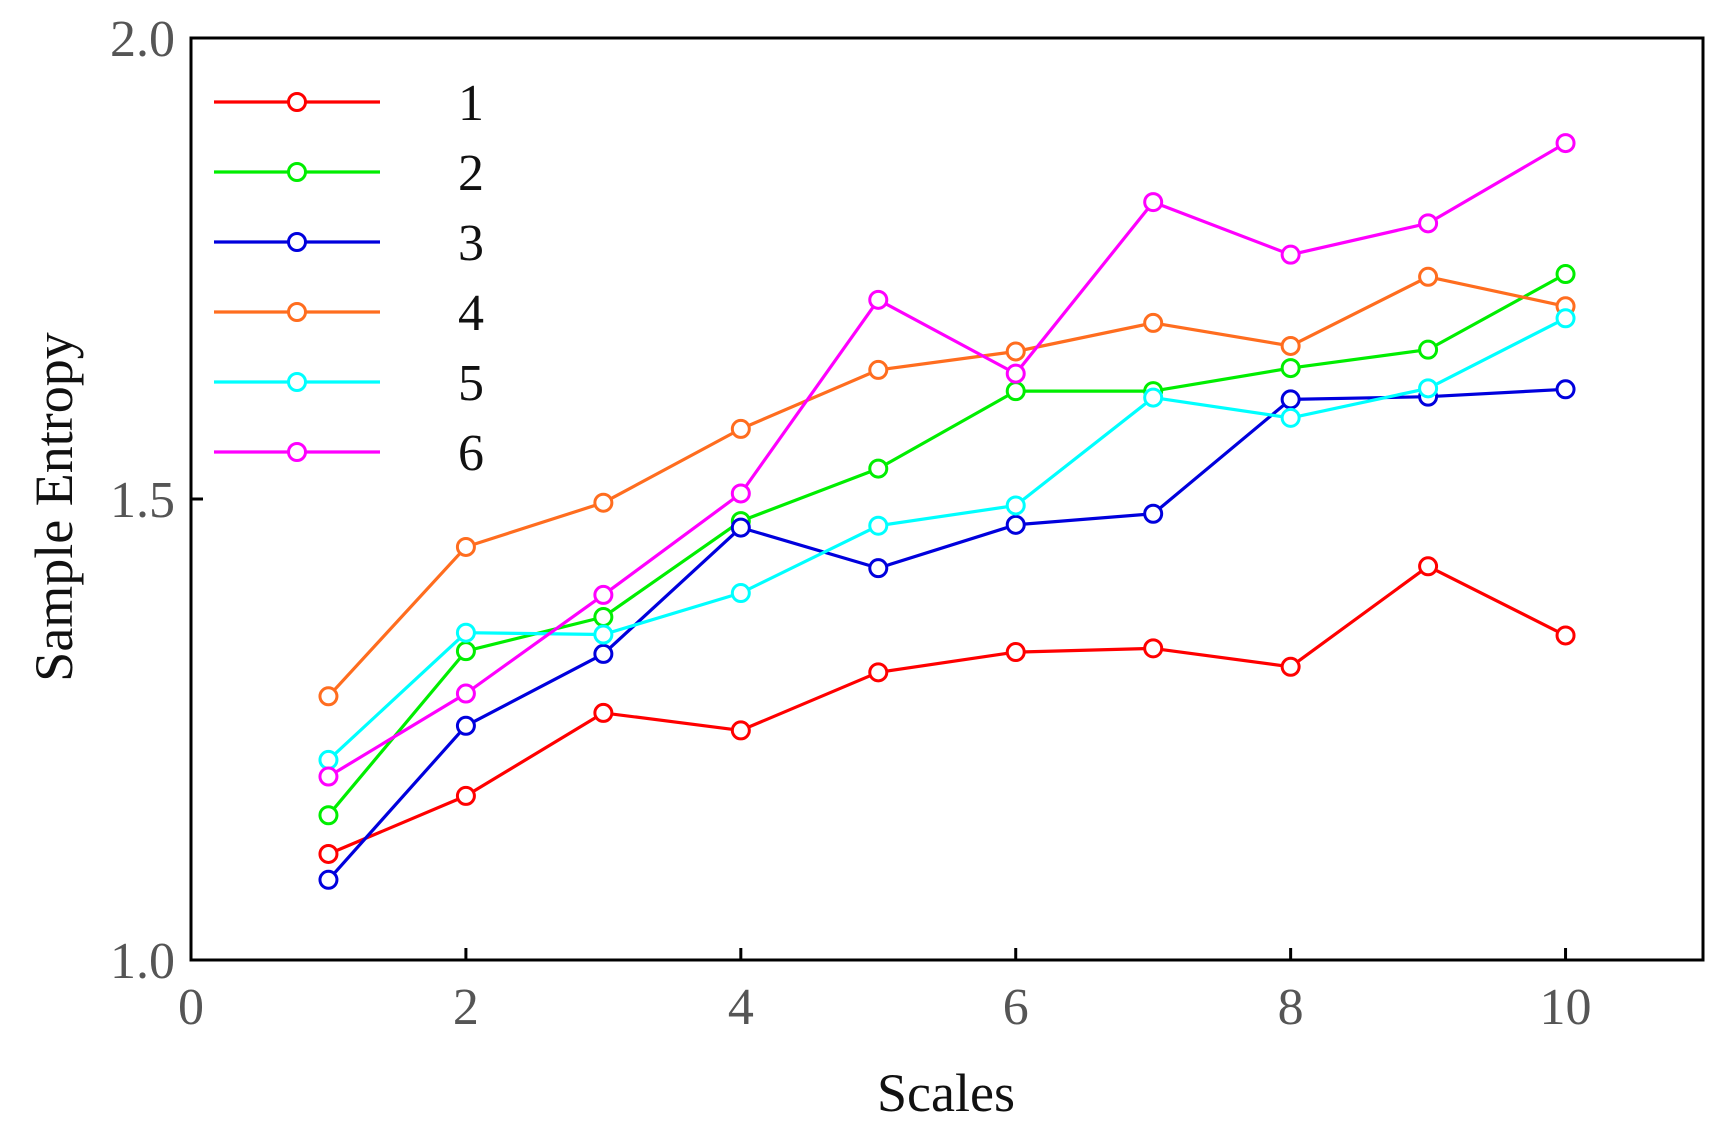  Describe the element at coordinates (471, 243) in the screenshot. I see `legend-label: 3` at that location.